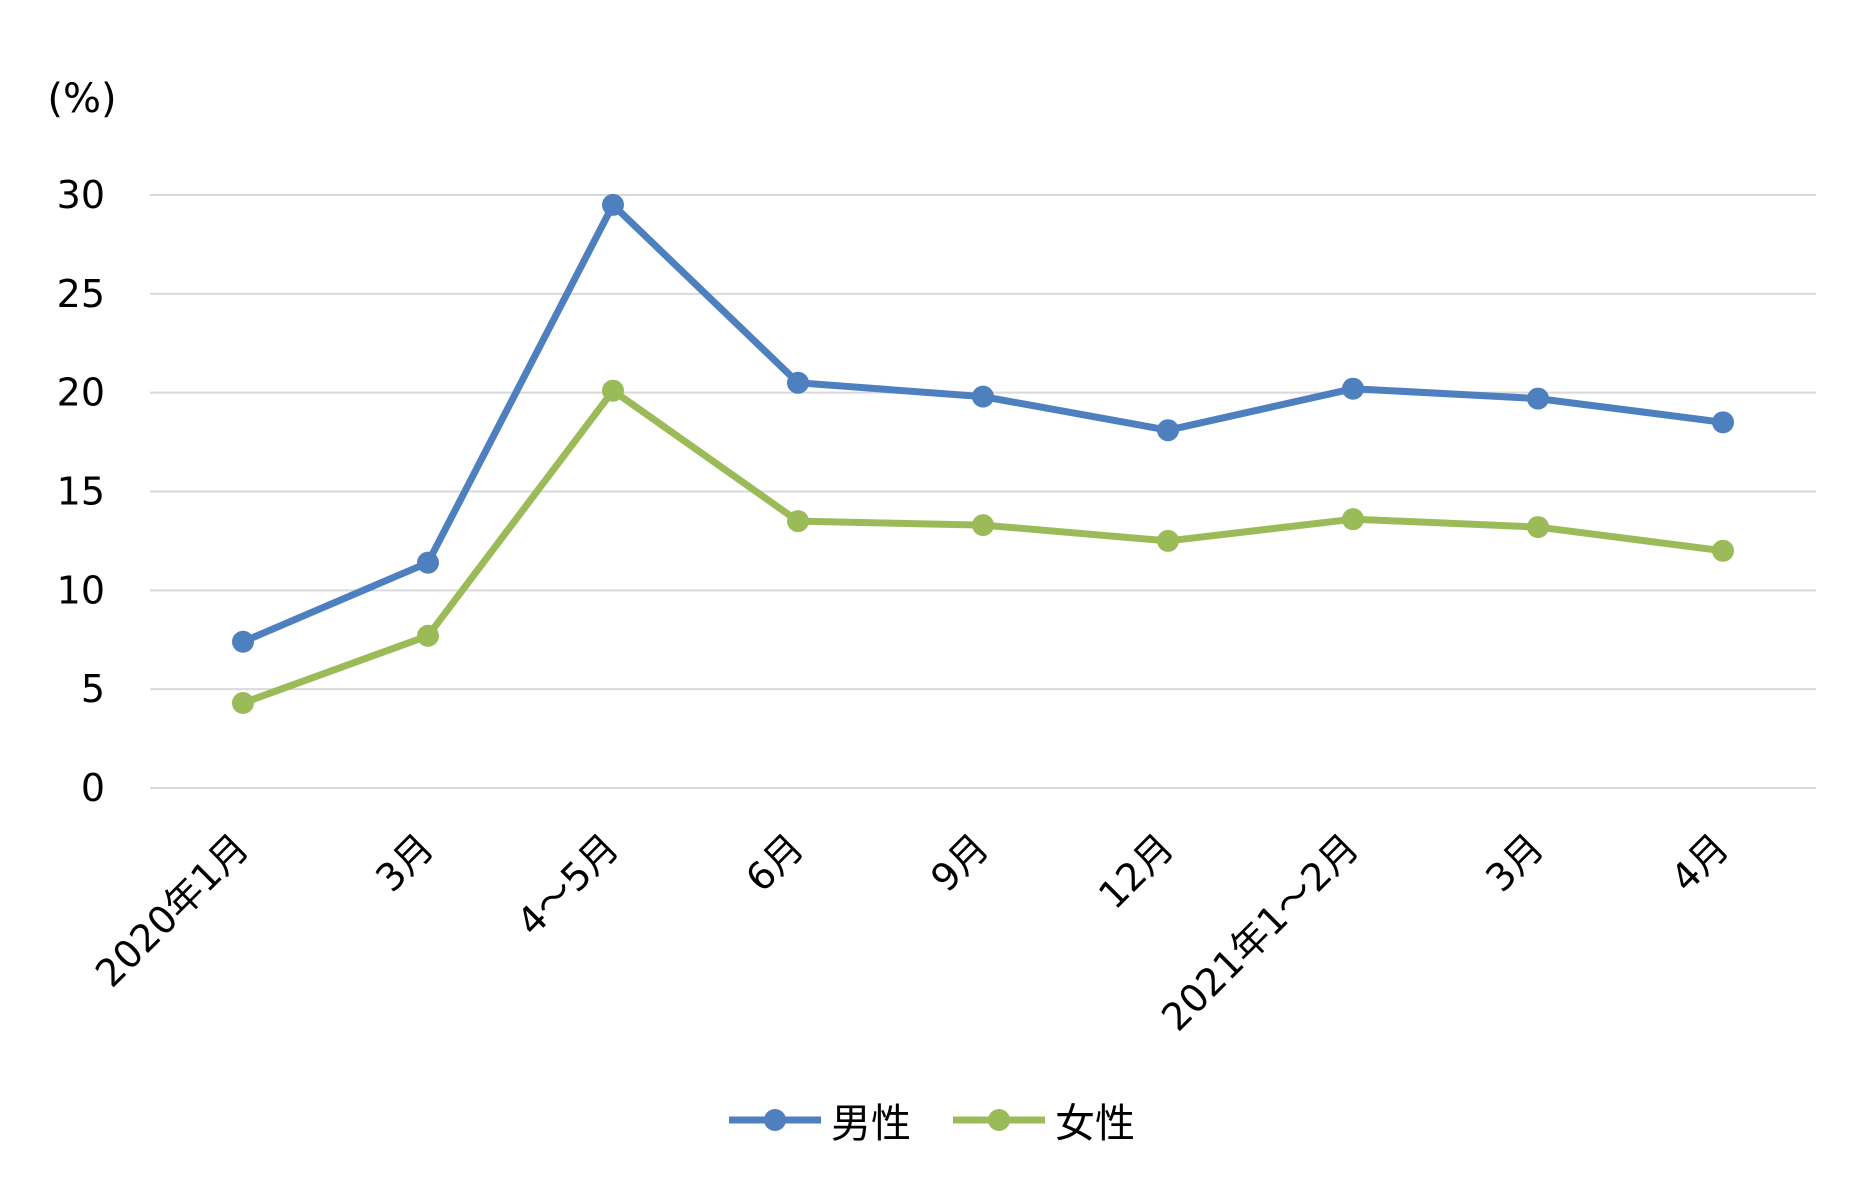 The width and height of the screenshot is (1862, 1190). I want to click on y-axis-unit-label: (%), so click(81, 99).